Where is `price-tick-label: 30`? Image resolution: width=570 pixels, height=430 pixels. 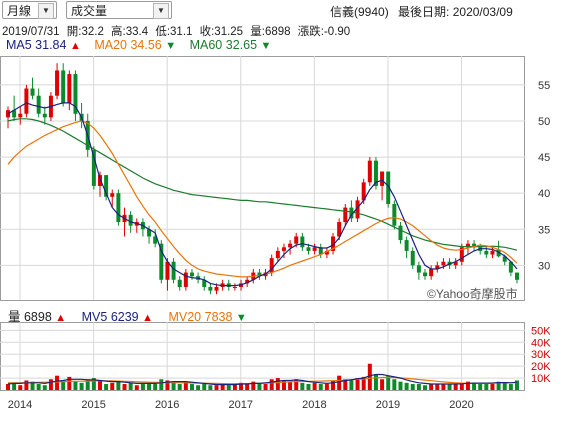 price-tick-label: 30 is located at coordinates (544, 266).